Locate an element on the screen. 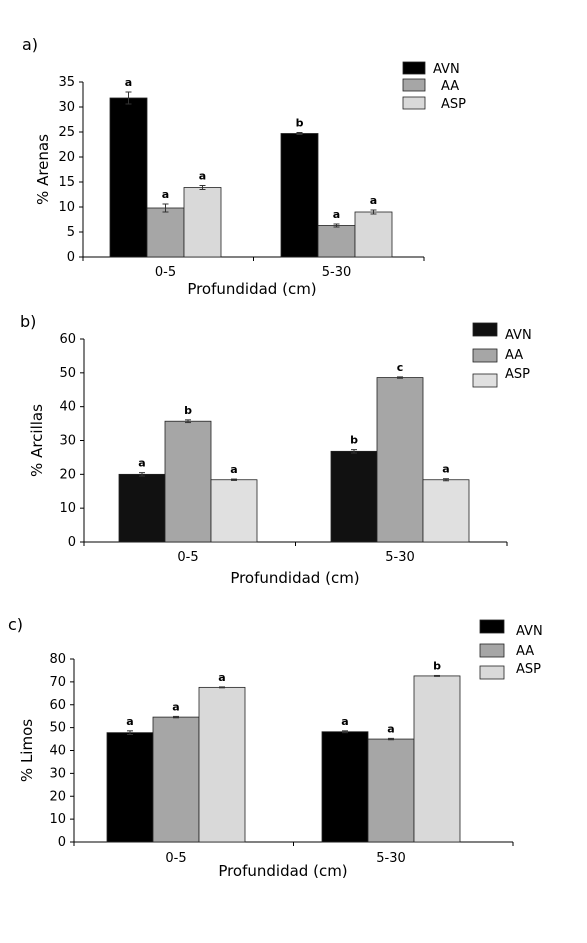 This screenshot has width=587, height=943. panel-label: c) is located at coordinates (15, 624).